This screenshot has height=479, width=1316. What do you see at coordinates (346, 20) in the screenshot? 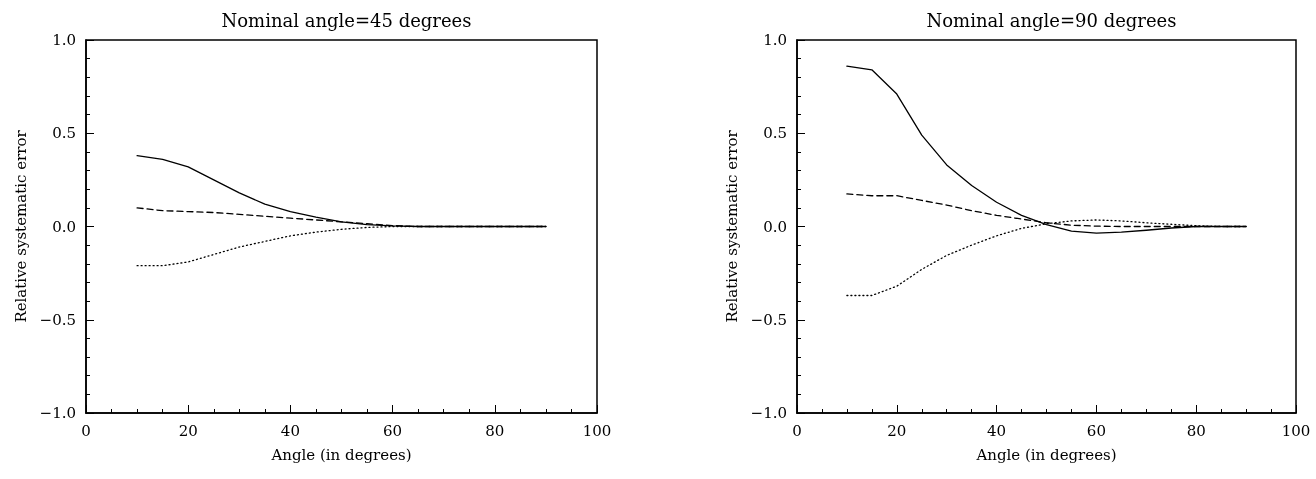
I see `chart-title: Nominal angle=45 degrees` at bounding box center [346, 20].